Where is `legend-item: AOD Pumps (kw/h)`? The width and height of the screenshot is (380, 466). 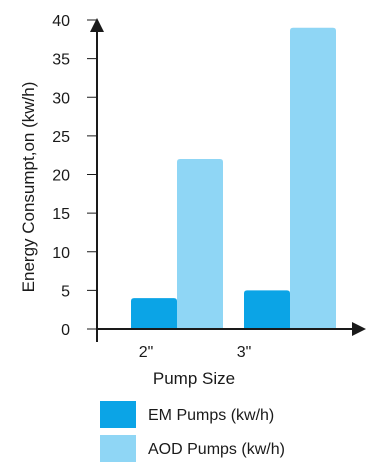
legend-item: AOD Pumps (kw/h) is located at coordinates (192, 448).